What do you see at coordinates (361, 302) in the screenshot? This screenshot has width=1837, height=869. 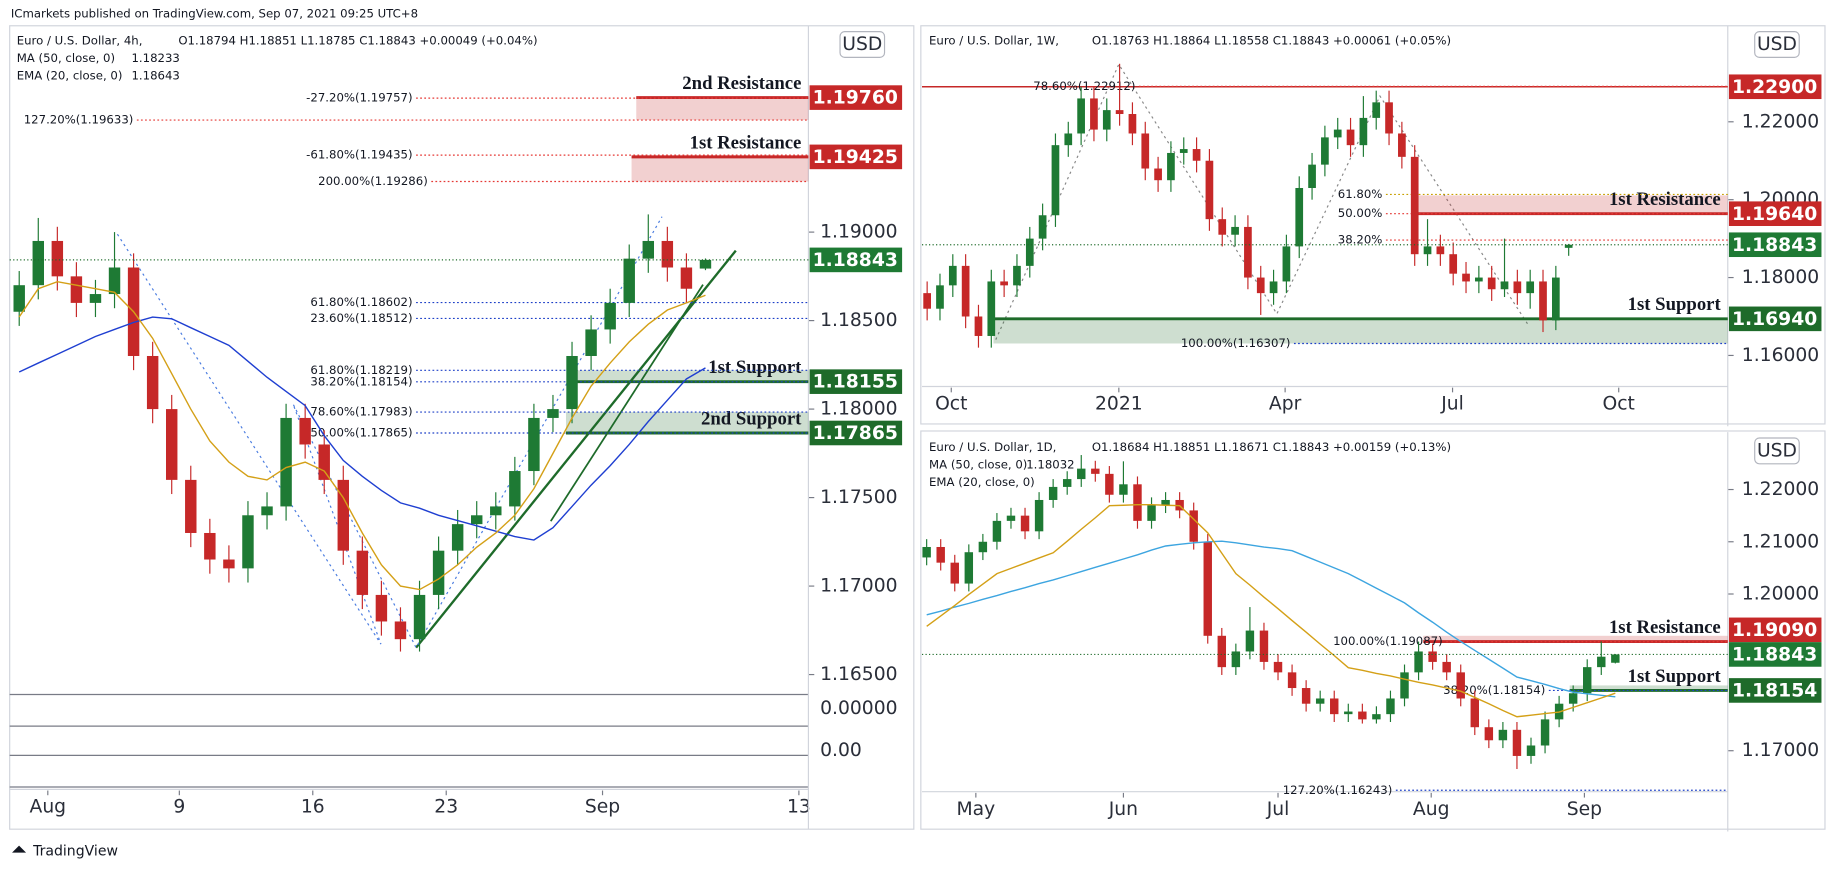 I see `fib-label: 61.80%(1.18602)` at bounding box center [361, 302].